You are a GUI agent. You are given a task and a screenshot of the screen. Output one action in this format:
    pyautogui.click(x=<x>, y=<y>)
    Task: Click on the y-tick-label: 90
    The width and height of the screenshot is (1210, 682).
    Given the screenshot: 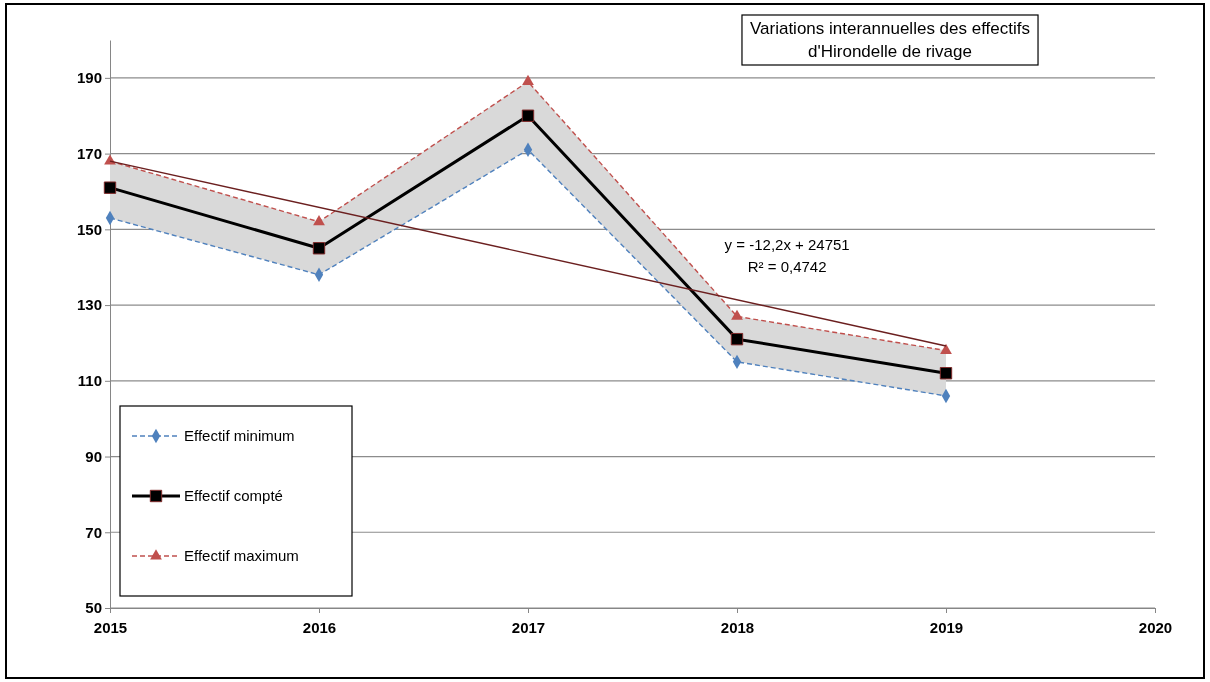 What is the action you would take?
    pyautogui.click(x=93, y=456)
    